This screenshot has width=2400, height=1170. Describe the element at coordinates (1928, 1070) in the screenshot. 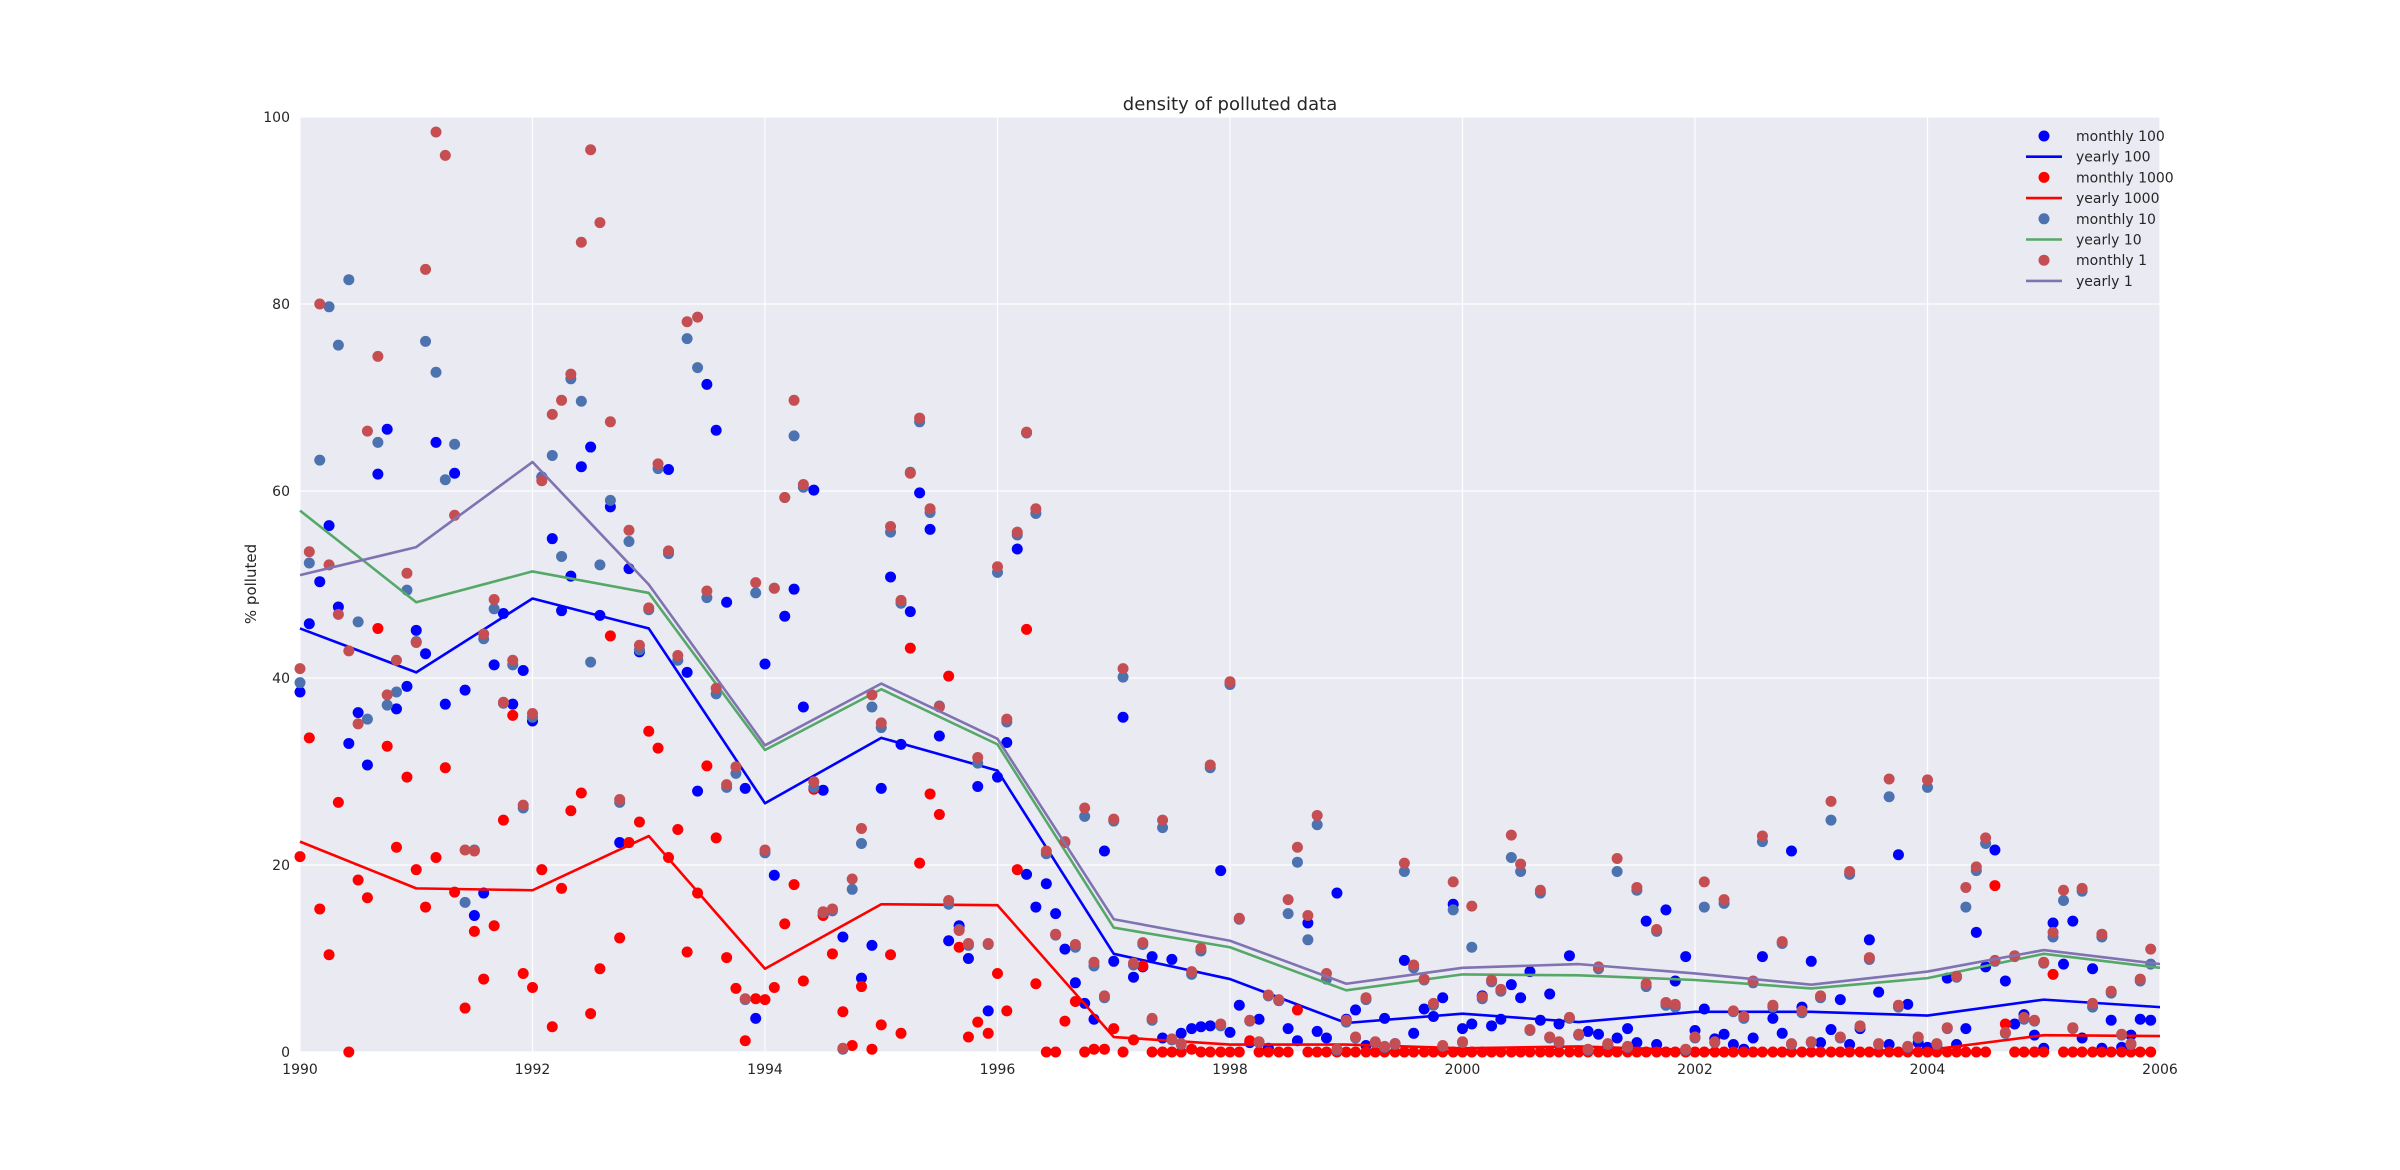

I see `x-tick-label: 2004` at that location.